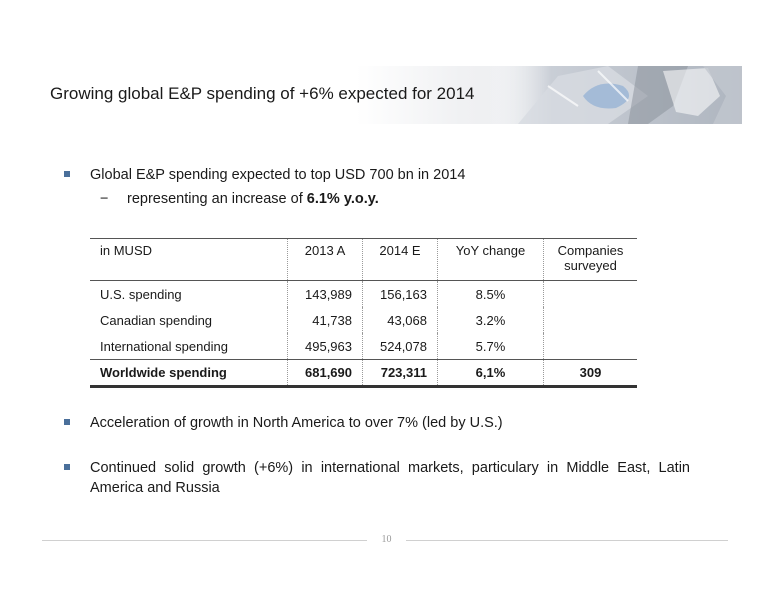  I want to click on table-cell: Canadian spending, so click(156, 320).